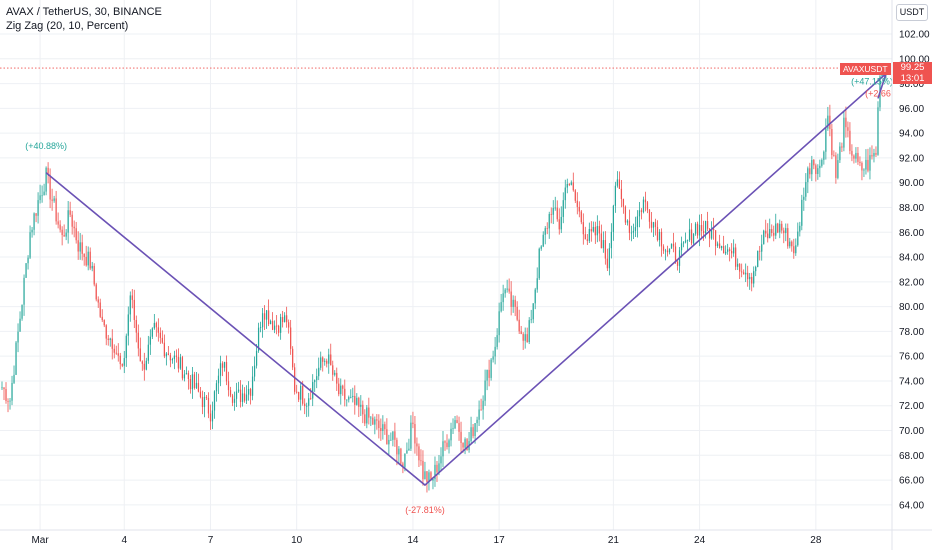 Image resolution: width=932 pixels, height=550 pixels. I want to click on price-tick-label: 76.00, so click(911, 357).